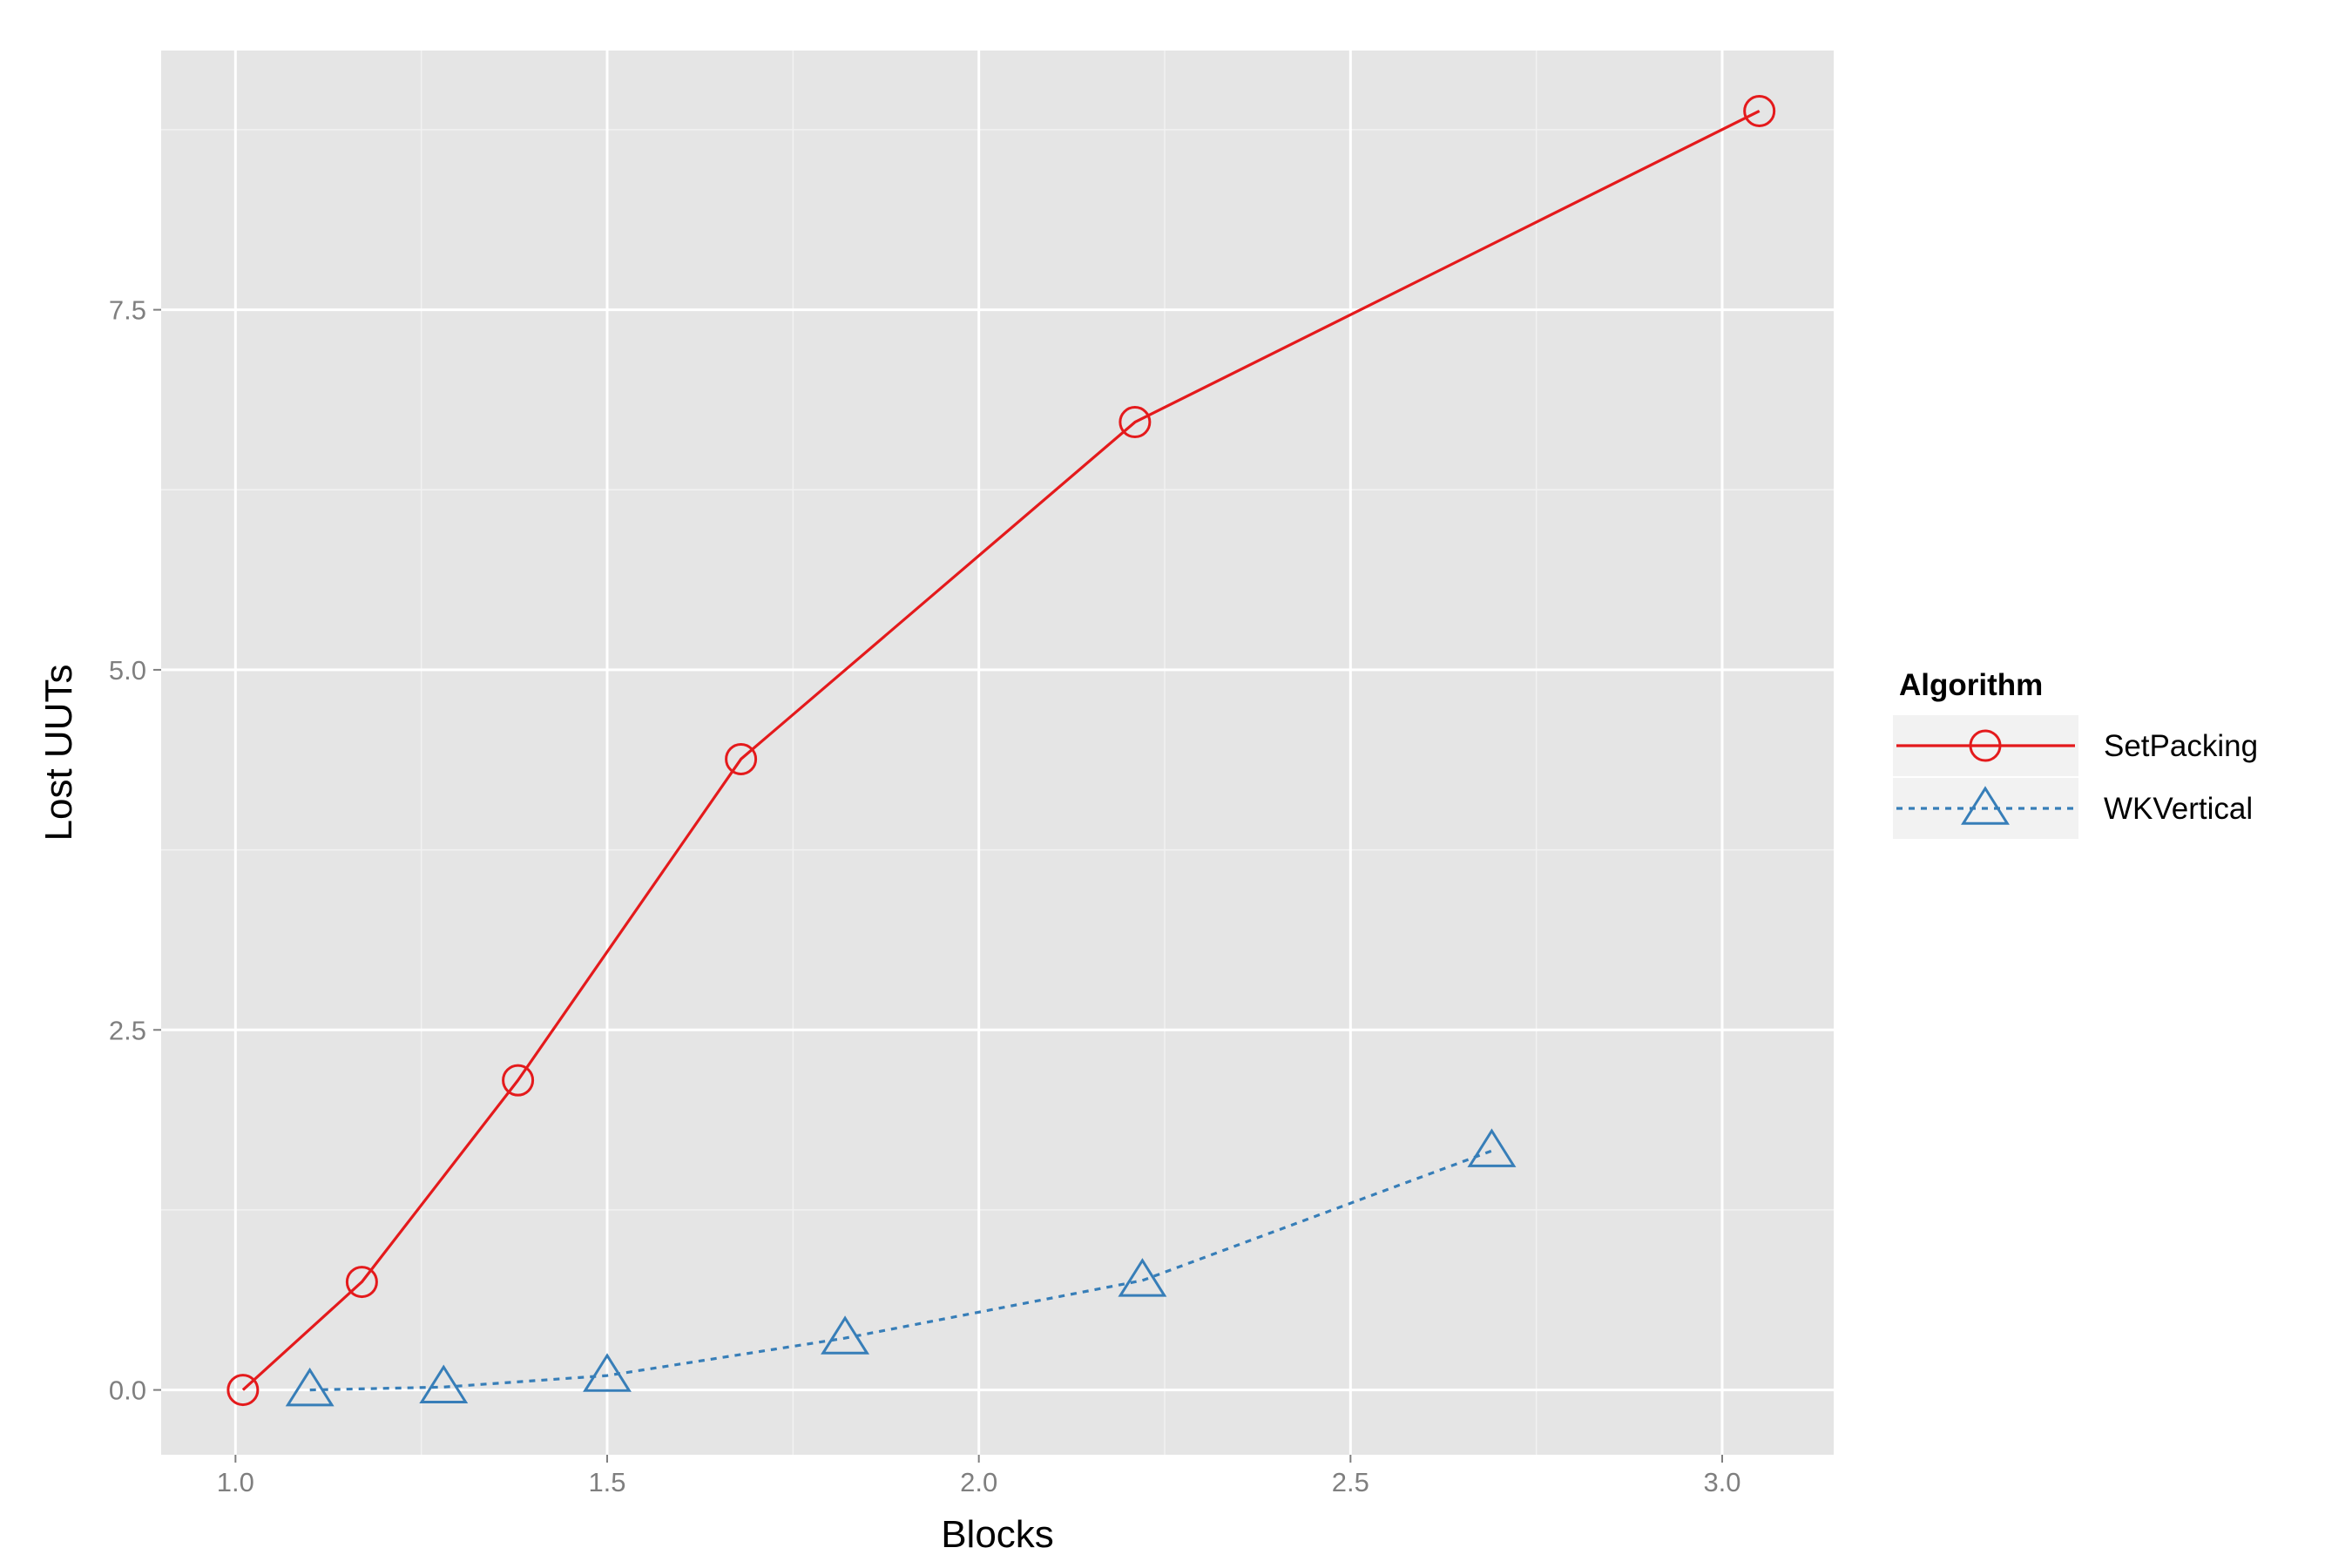 The image size is (2352, 1568). I want to click on y-axis: 0.0 2.5 5.0 7.5, so click(135, 850).